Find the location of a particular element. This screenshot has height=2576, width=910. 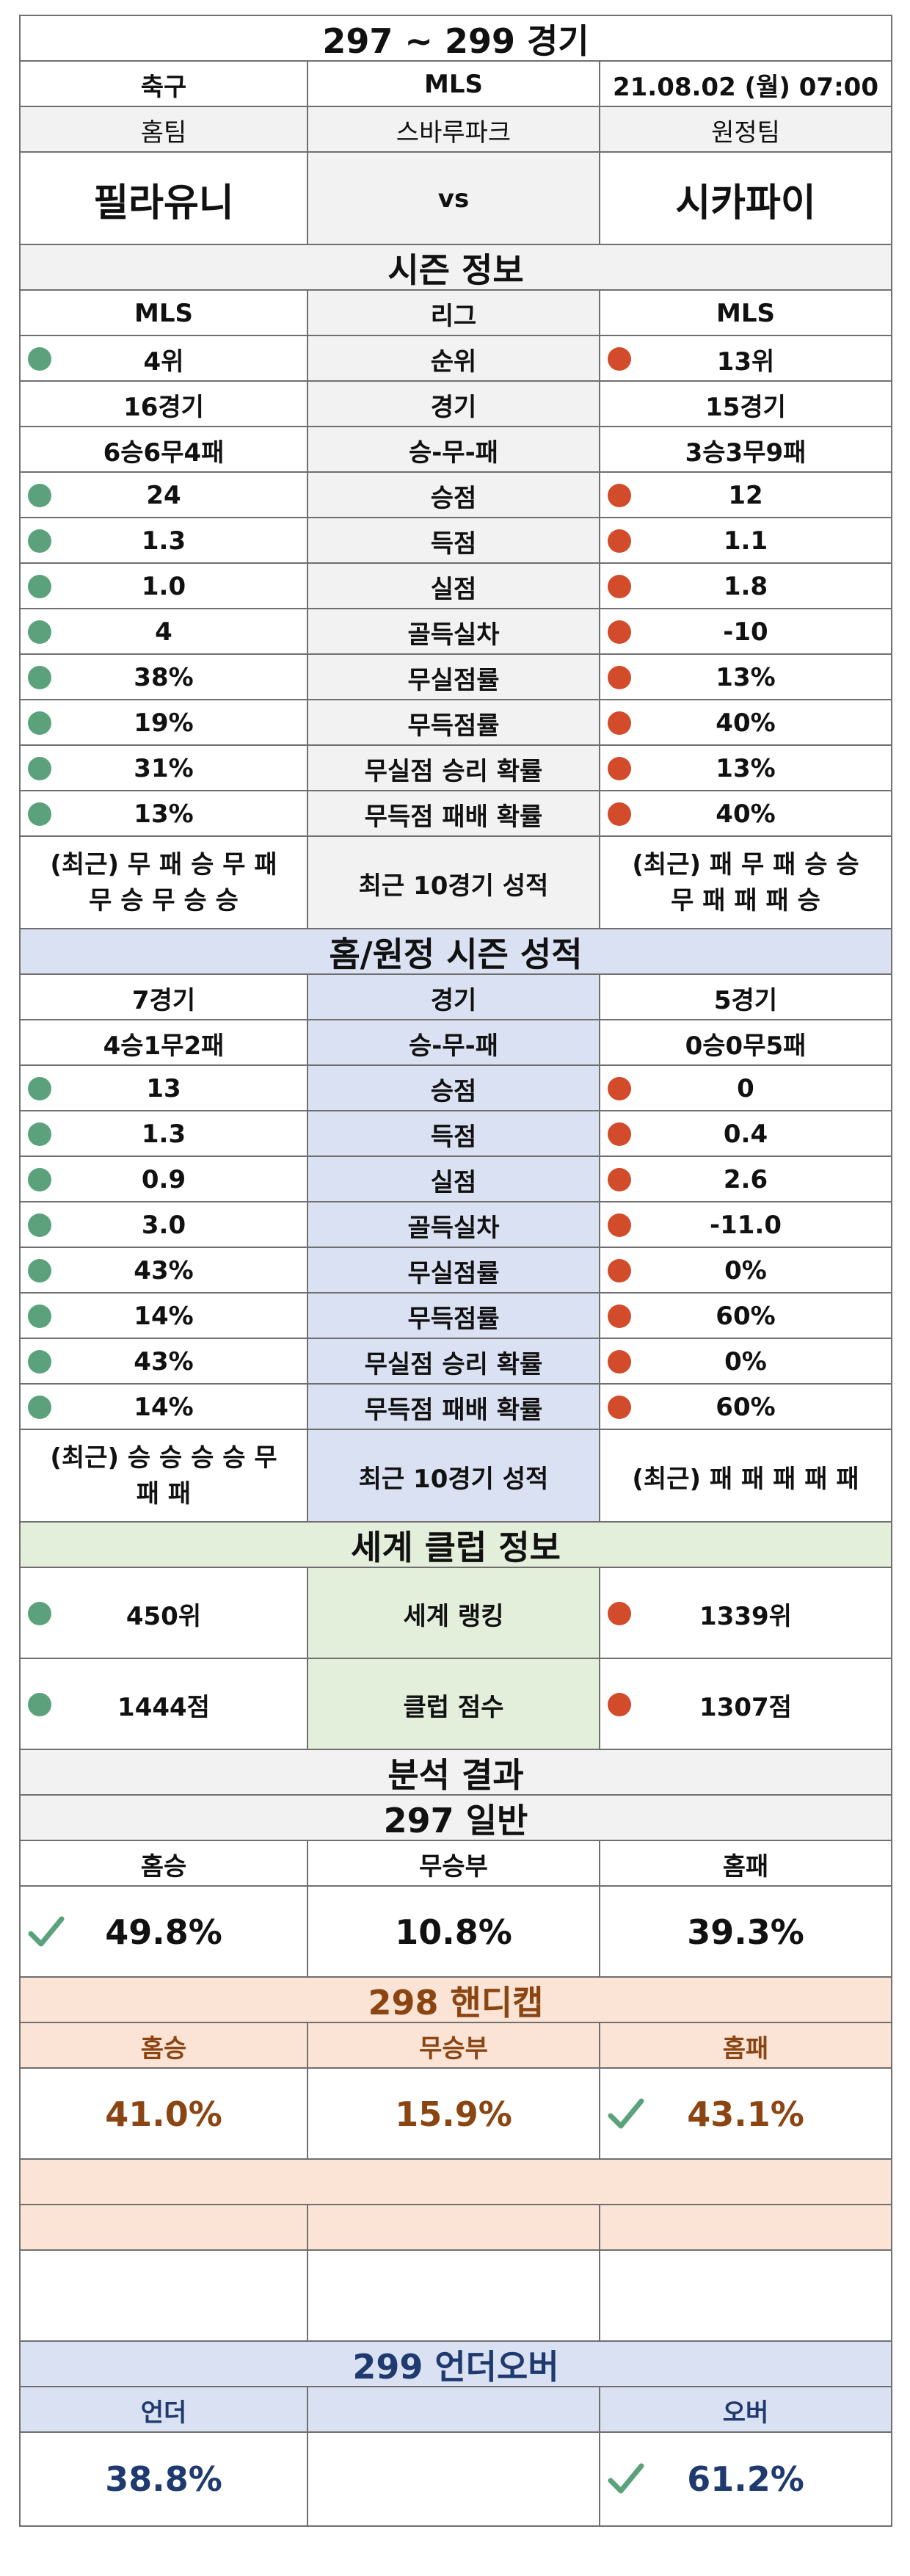

away-stat-value-text: 3승3무9패 is located at coordinates (746, 453).